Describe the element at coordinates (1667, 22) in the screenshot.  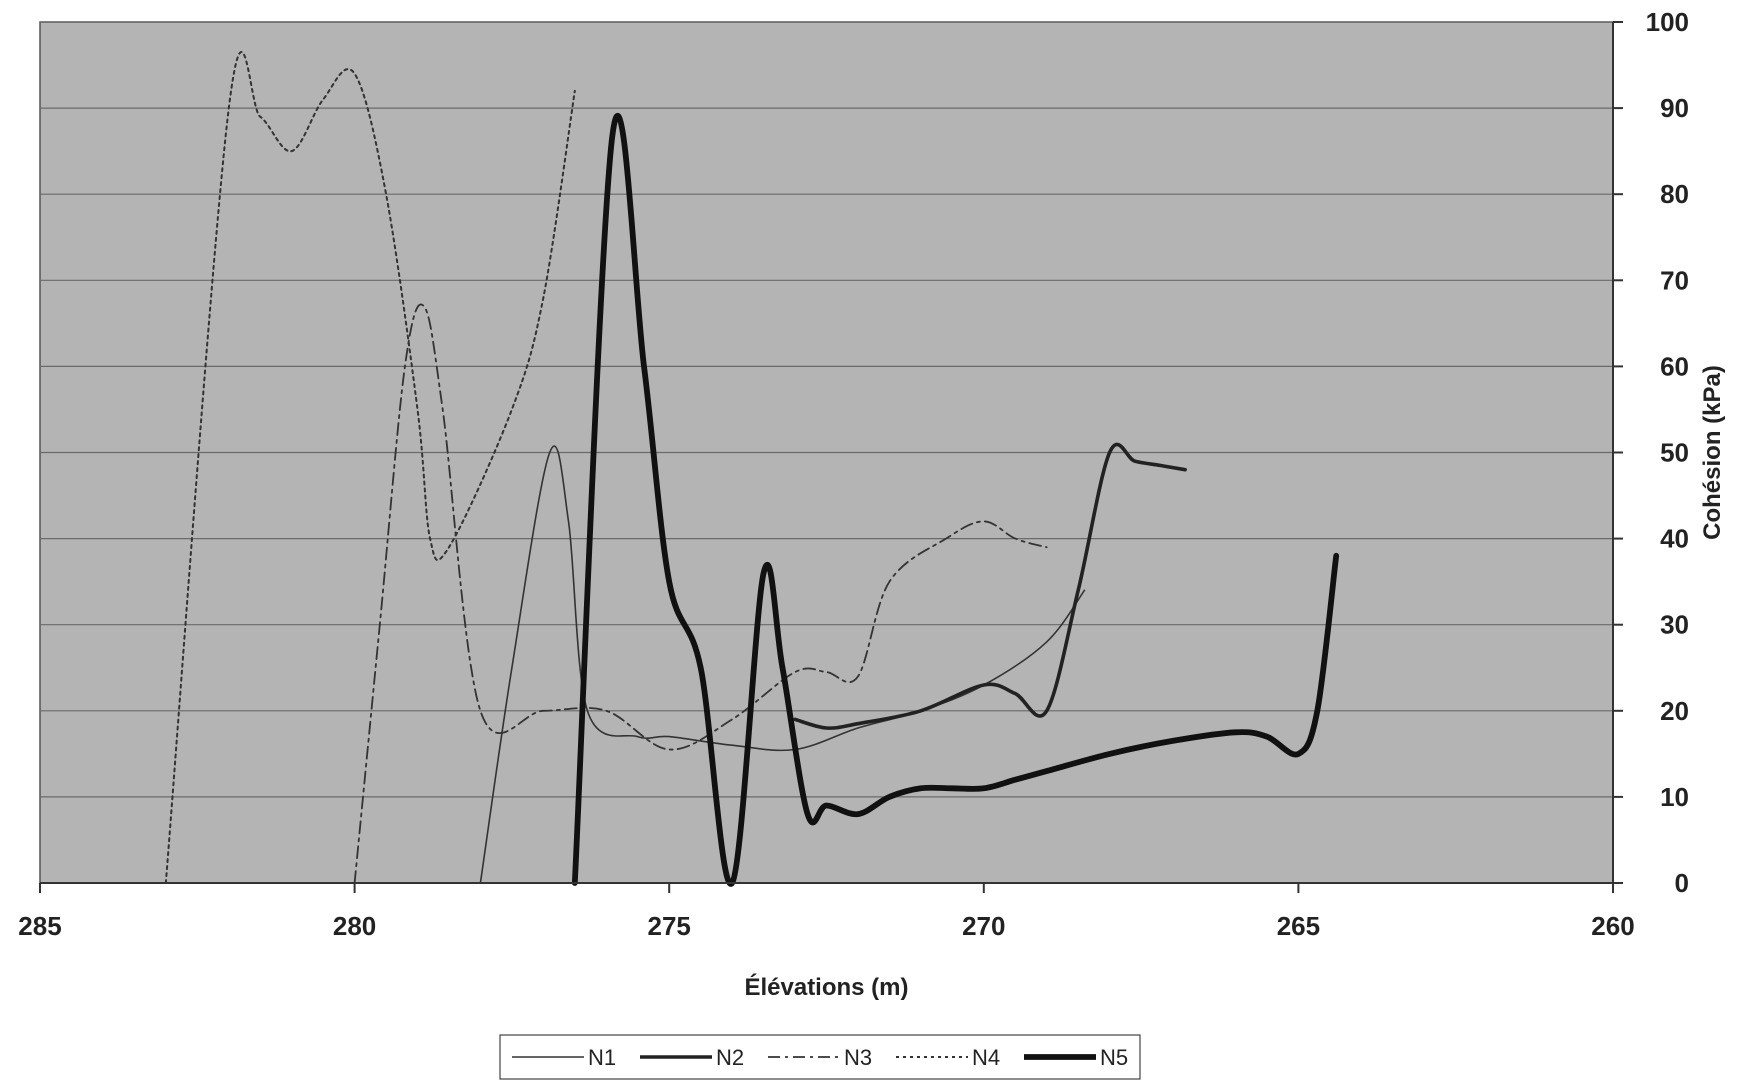
I see `y-tick-label: 100` at that location.